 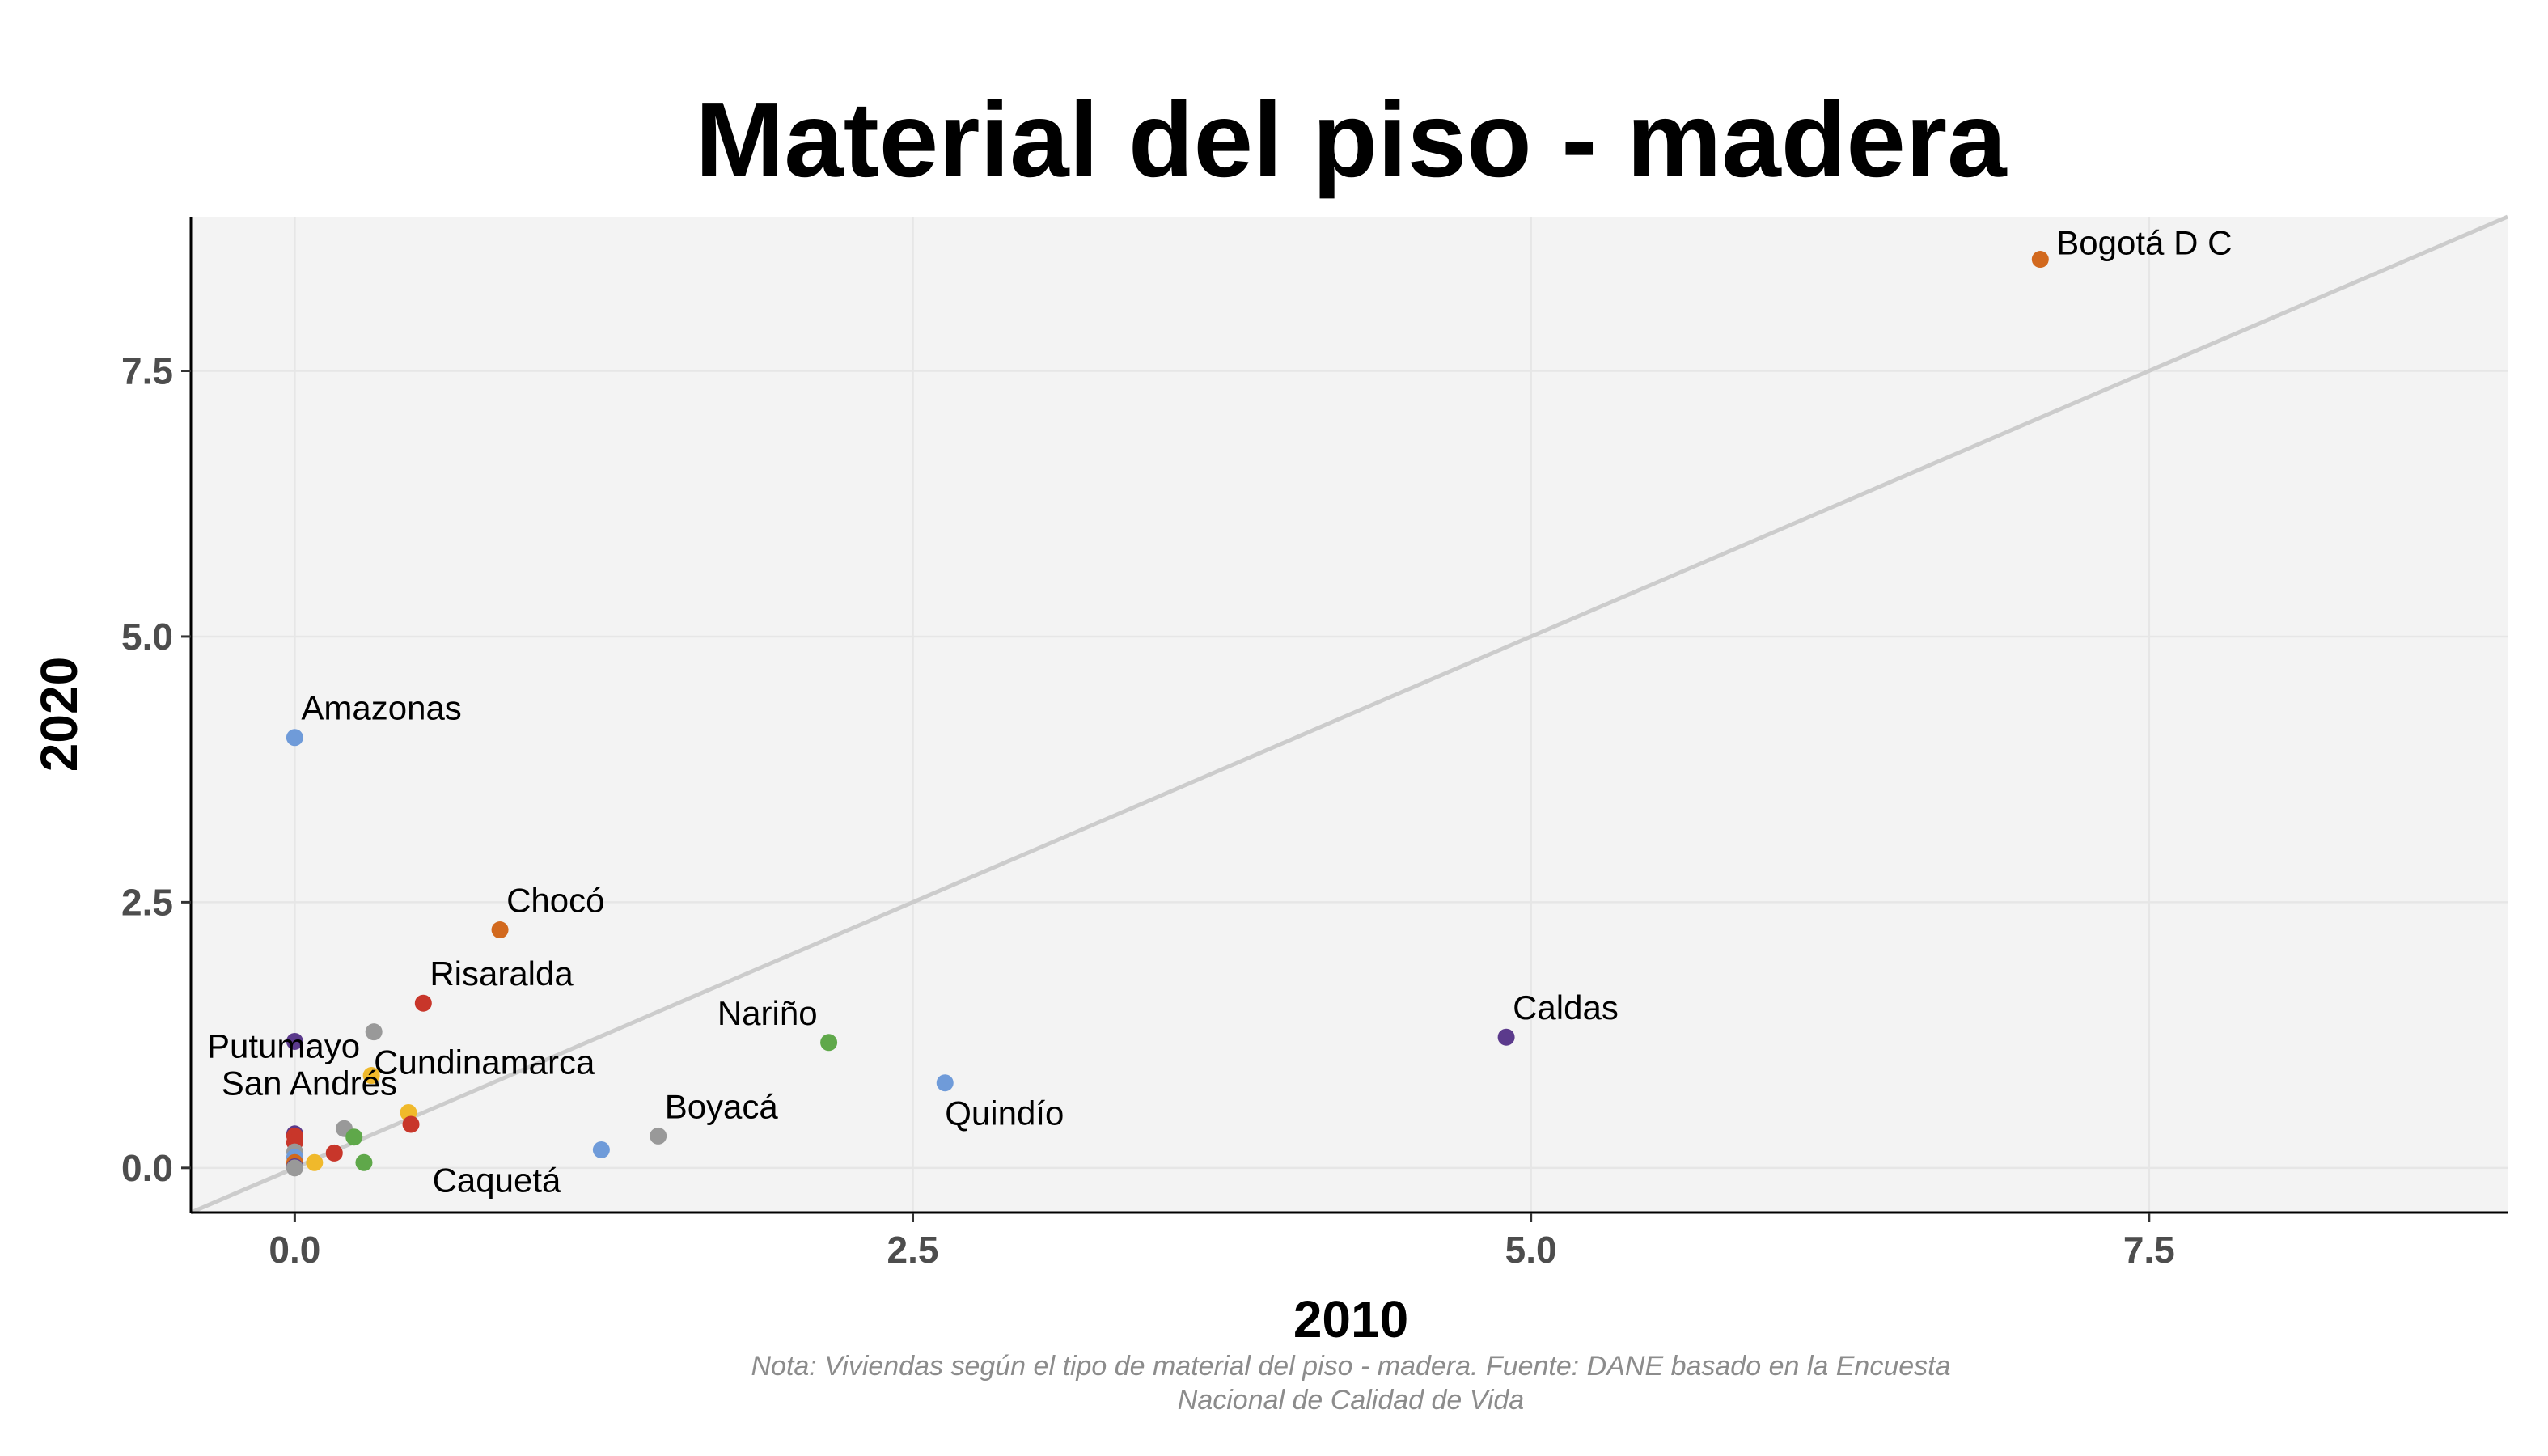 I want to click on point-label: Bogotá D C, so click(x=2144, y=243).